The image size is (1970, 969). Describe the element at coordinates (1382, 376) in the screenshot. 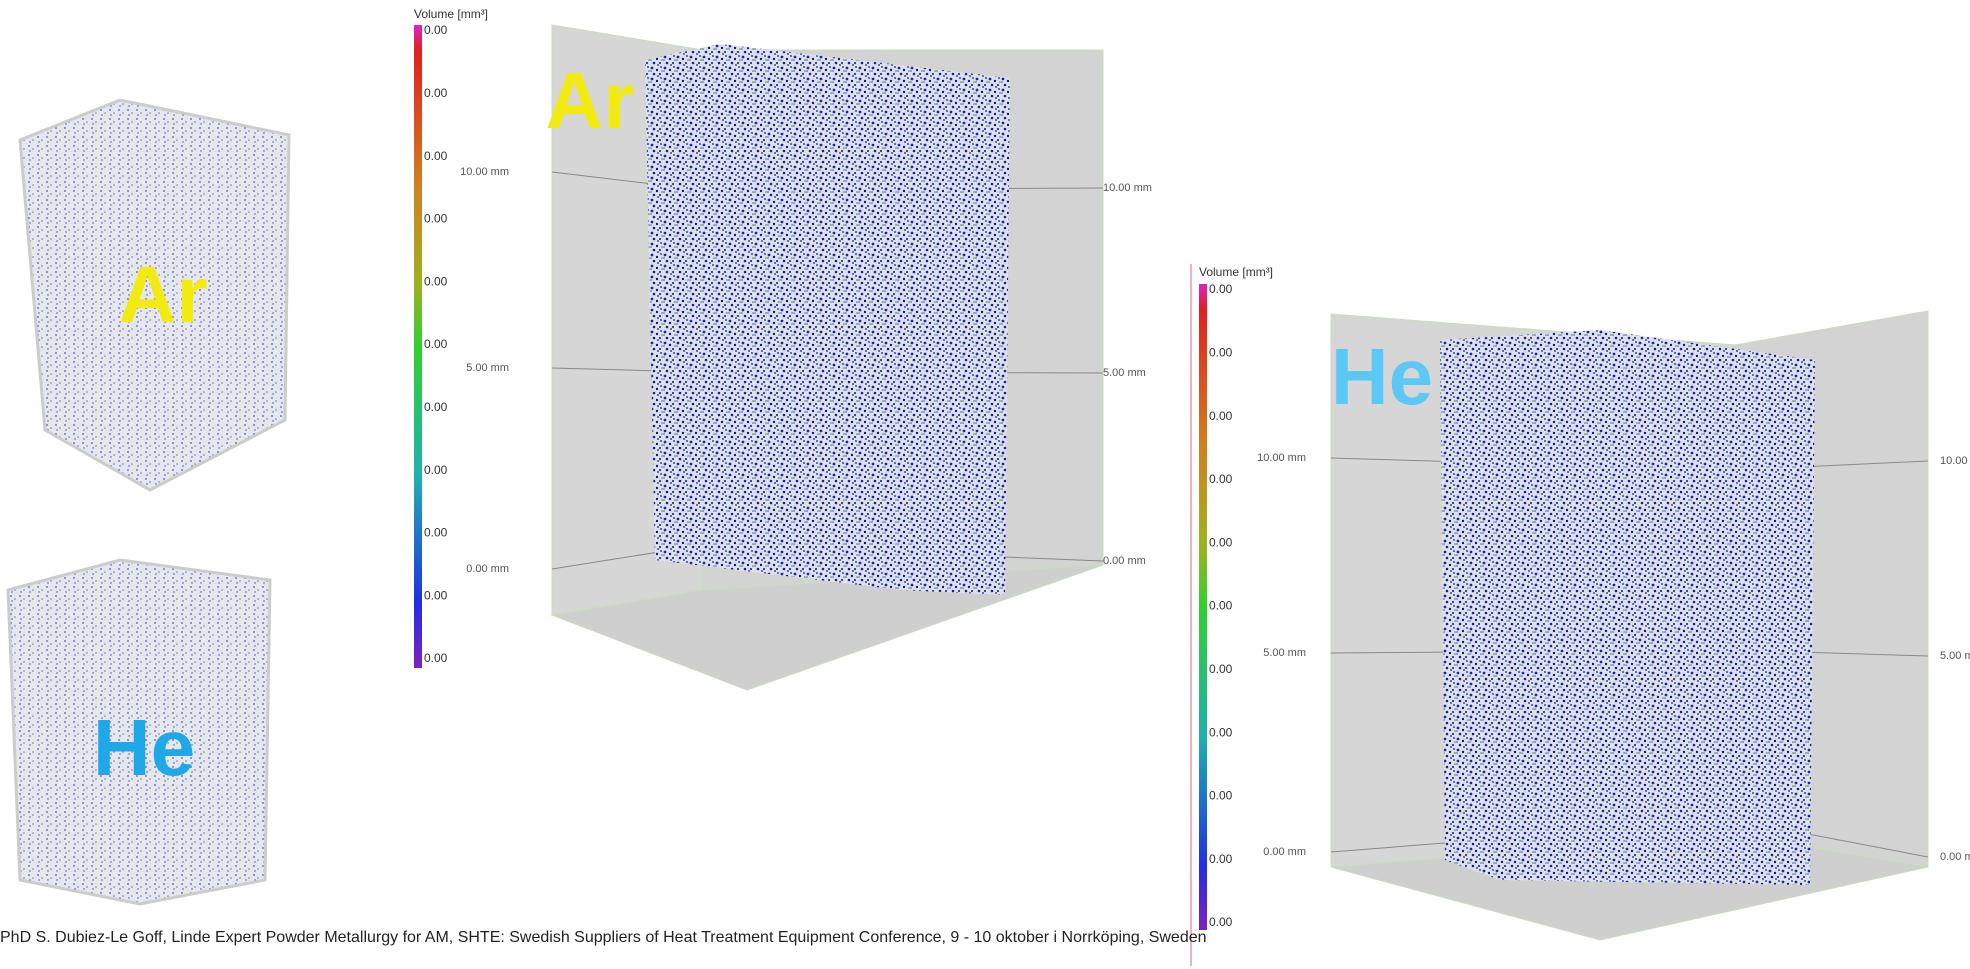

I see `panel-label: He` at that location.